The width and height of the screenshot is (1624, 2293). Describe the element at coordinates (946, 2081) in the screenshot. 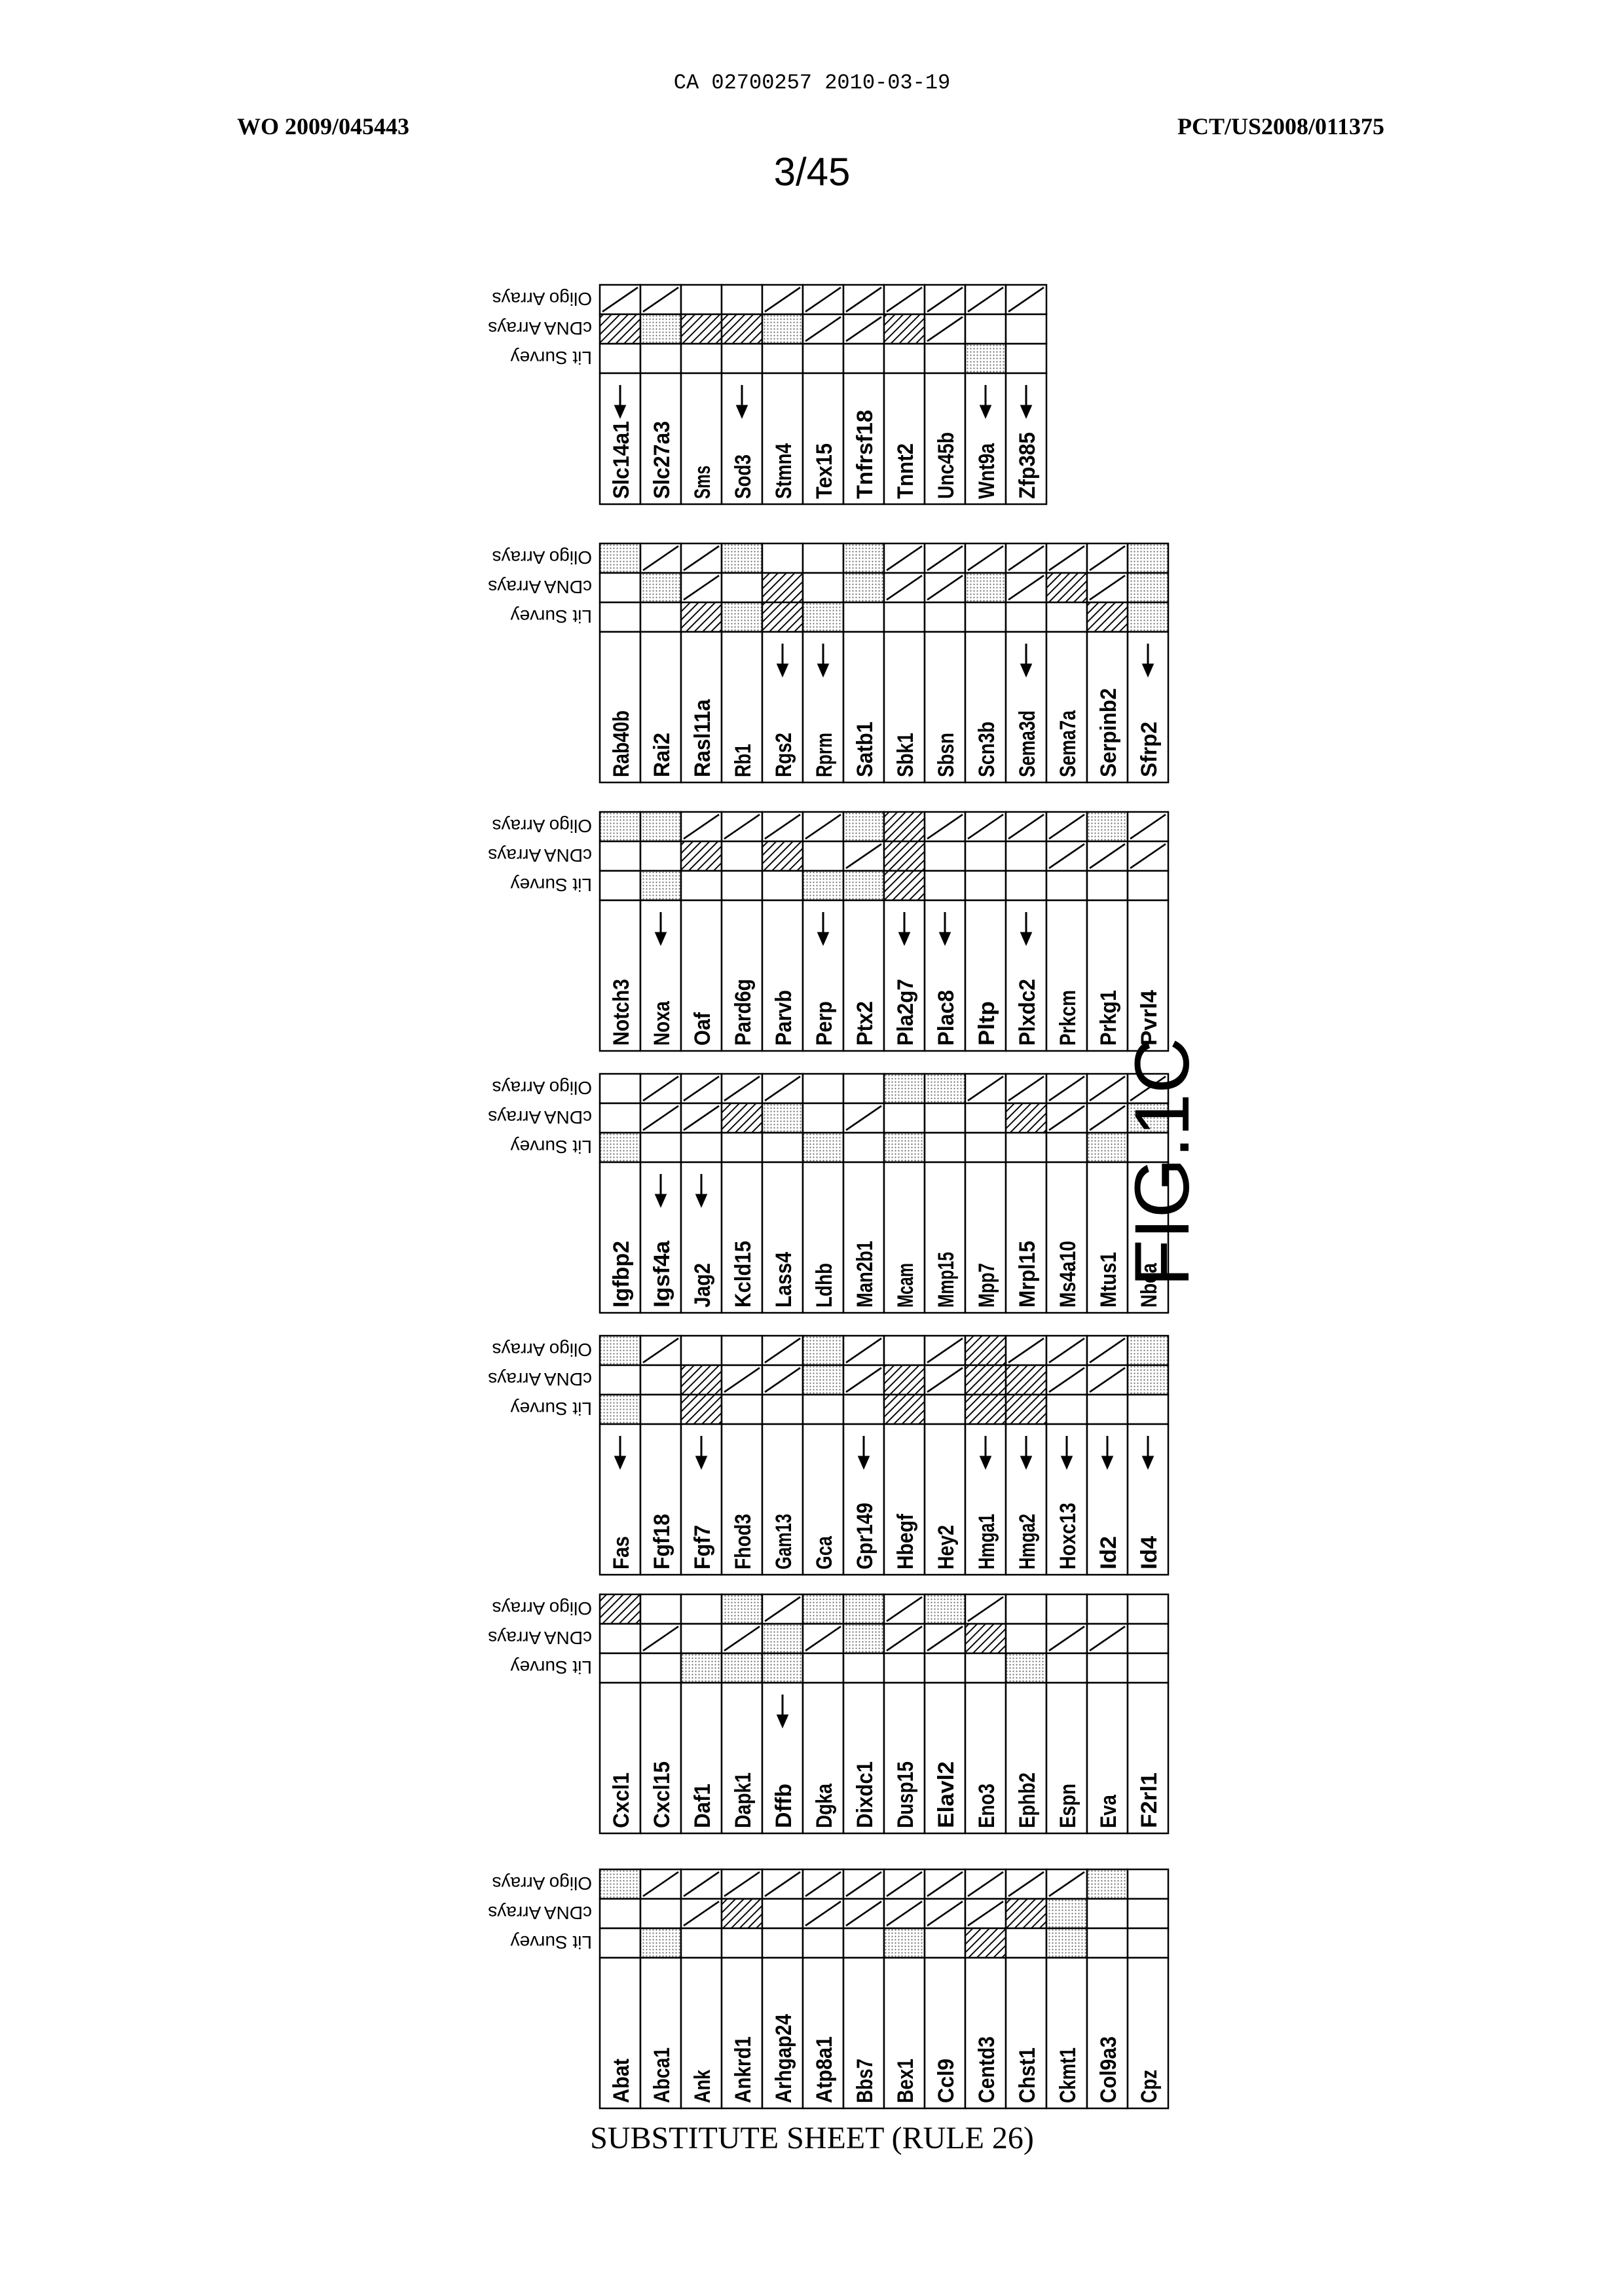

I see `gene-name: Ccl9` at that location.